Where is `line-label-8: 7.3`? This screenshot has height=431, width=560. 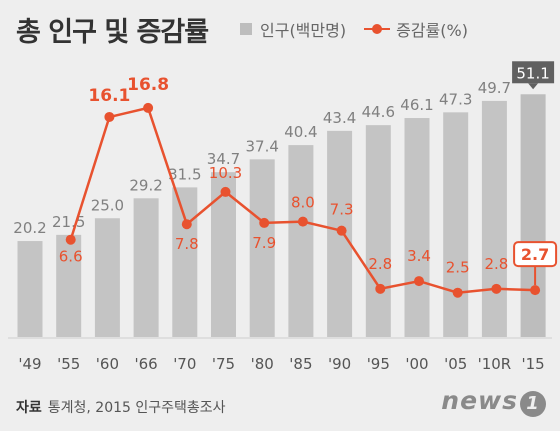
line-label-8: 7.3 is located at coordinates (342, 210).